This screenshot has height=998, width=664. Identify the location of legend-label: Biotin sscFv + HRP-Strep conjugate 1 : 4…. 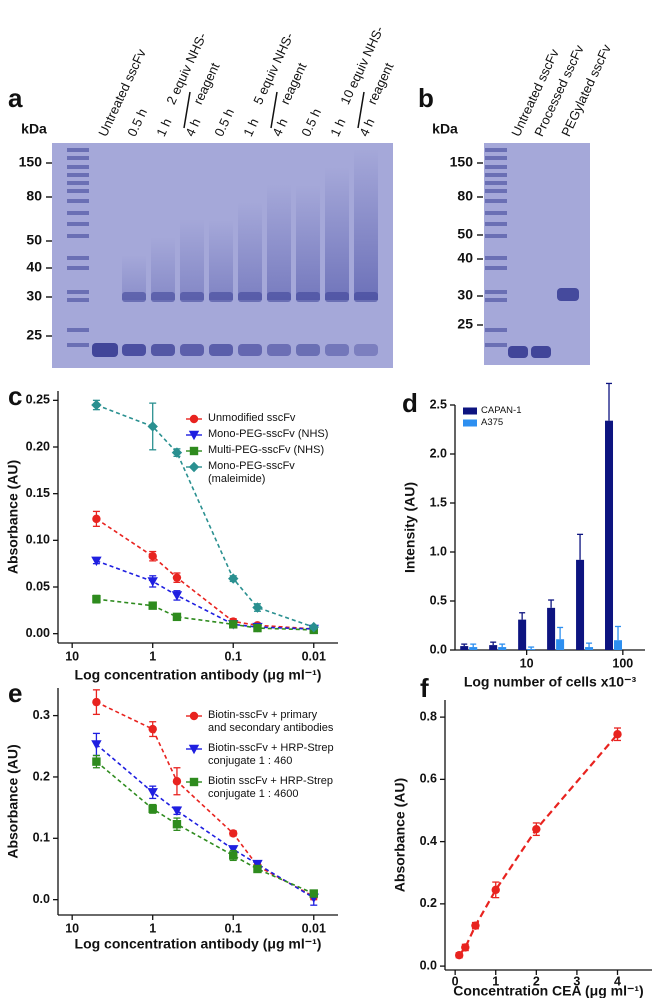
(271, 787).